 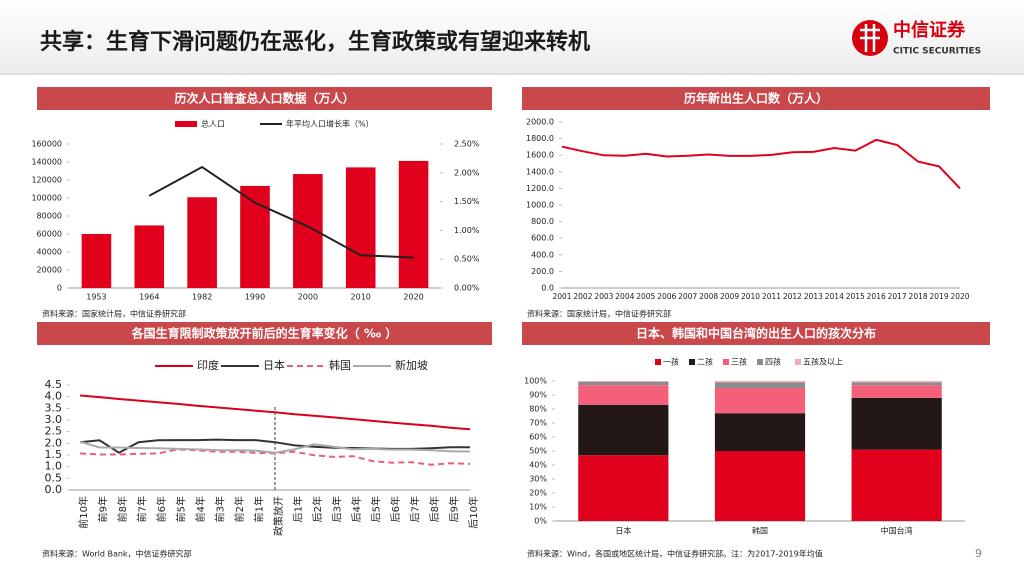 What do you see at coordinates (317, 509) in the screenshot?
I see `x-tick-label: 后2年` at bounding box center [317, 509].